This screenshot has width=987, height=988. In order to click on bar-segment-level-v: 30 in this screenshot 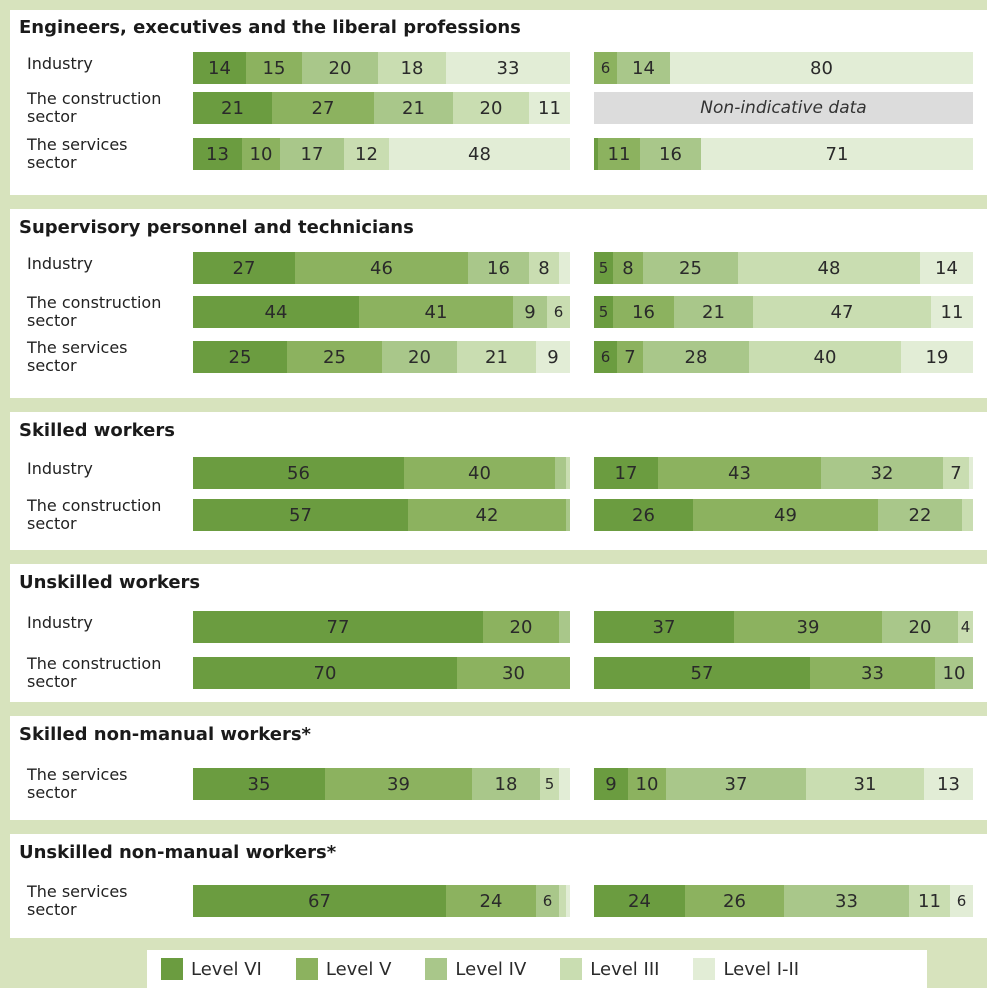, I will do `click(513, 673)`.